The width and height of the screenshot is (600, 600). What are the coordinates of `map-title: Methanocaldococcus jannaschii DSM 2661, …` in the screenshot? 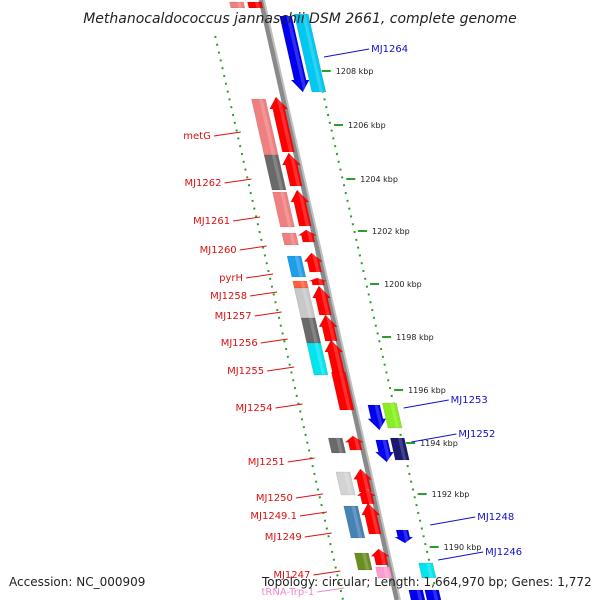 It's located at (300, 19).